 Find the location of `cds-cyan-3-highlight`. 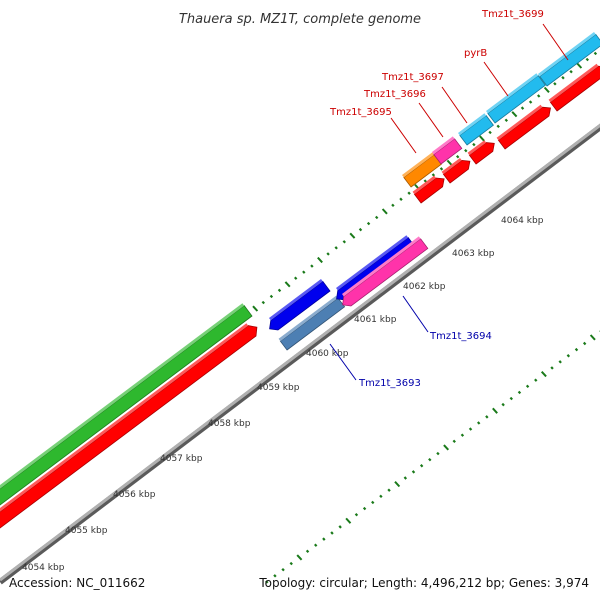

cds-cyan-3-highlight is located at coordinates (567, 54).